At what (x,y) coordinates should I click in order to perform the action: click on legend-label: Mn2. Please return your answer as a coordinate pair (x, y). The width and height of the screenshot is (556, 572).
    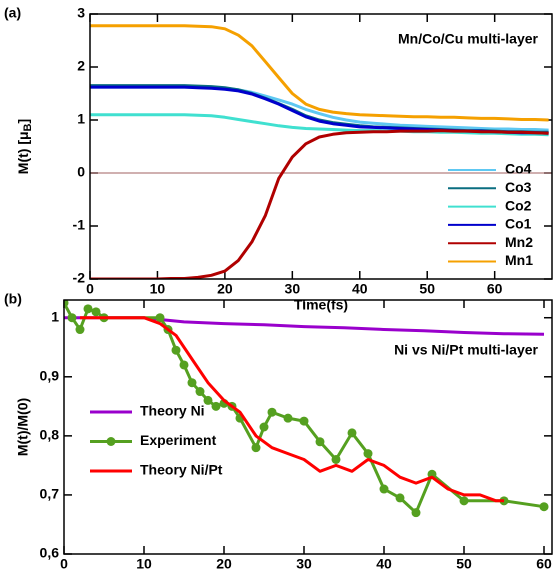
    Looking at the image, I should click on (519, 242).